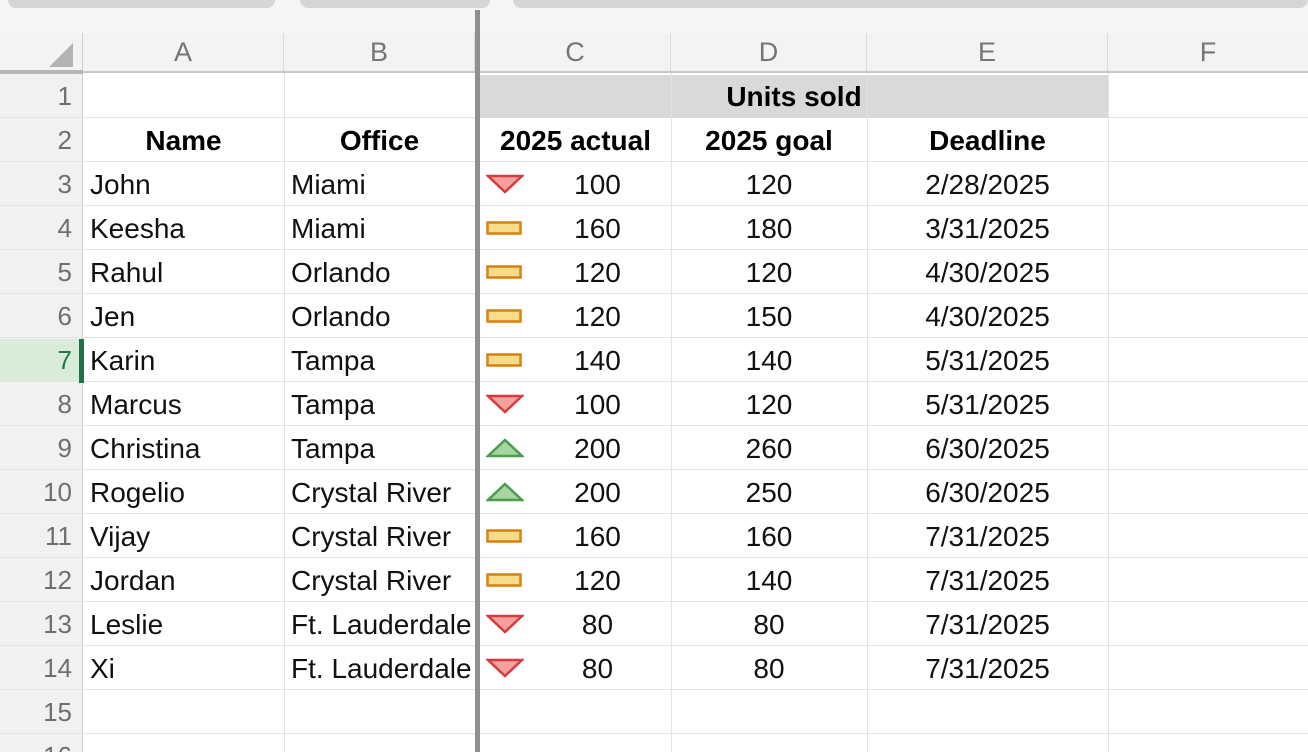  Describe the element at coordinates (41, 96) in the screenshot. I see `row-header-1: 1` at that location.